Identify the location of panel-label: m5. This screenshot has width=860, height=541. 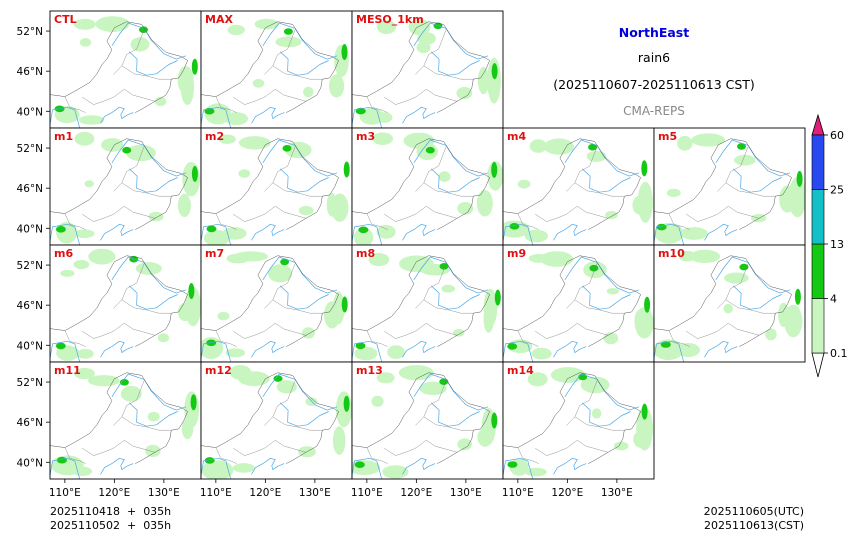
(667, 136).